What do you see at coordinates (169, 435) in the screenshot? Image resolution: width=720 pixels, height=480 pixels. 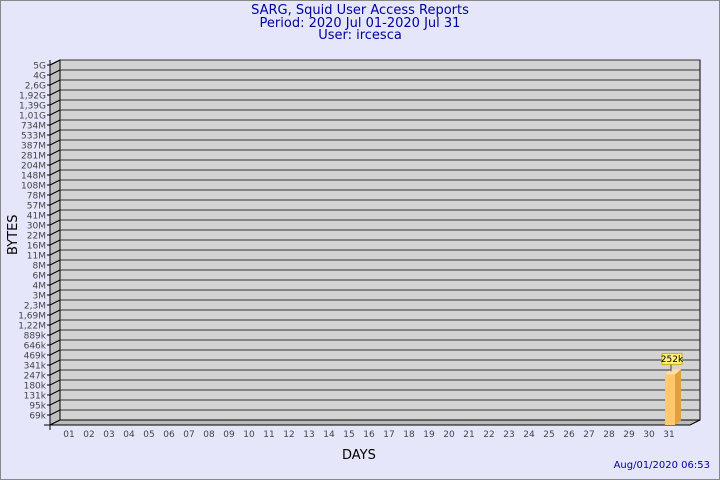 I see `x-tick-label: 06` at bounding box center [169, 435].